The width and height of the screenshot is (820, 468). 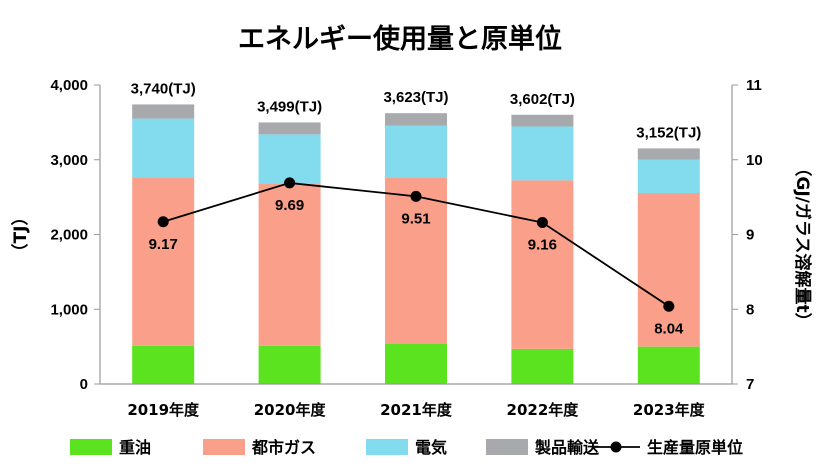 What do you see at coordinates (290, 410) in the screenshot?
I see `x-category-label: 2020年度` at bounding box center [290, 410].